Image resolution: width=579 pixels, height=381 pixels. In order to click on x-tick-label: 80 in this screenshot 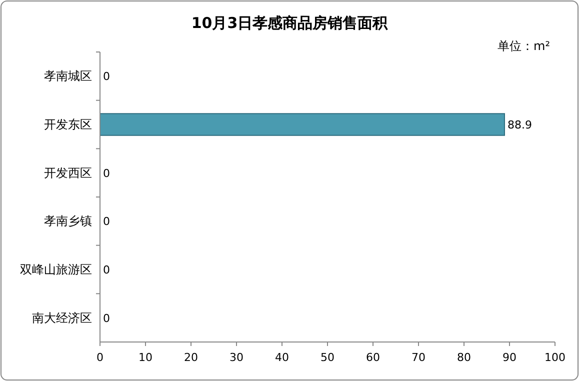, I will do `click(464, 357)`.